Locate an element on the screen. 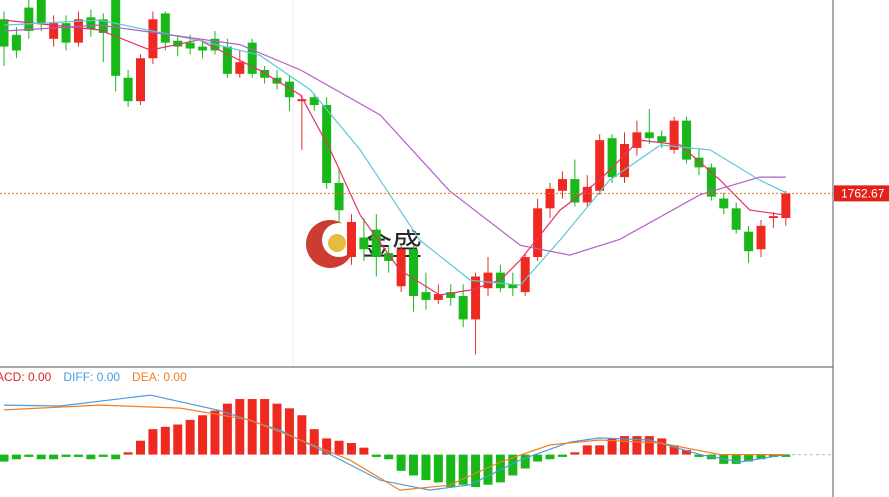 The image size is (889, 497). last-price-label: 1762.67 is located at coordinates (863, 194).